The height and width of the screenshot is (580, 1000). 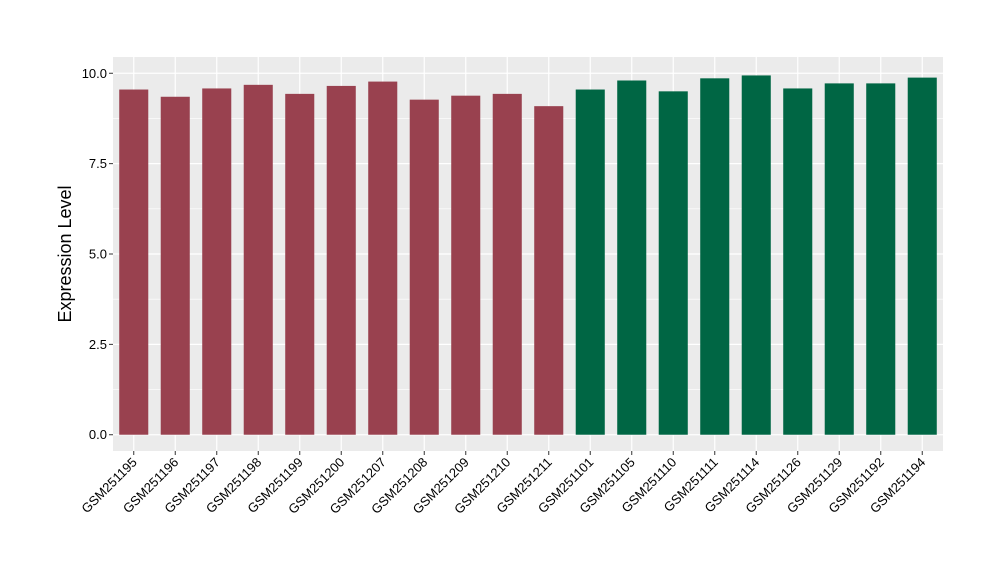 What do you see at coordinates (65, 253) in the screenshot?
I see `y-axis-title: Expression Level` at bounding box center [65, 253].